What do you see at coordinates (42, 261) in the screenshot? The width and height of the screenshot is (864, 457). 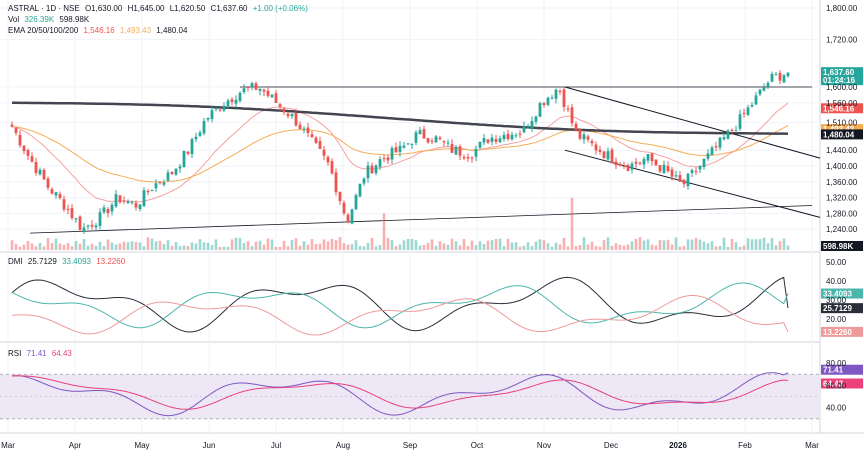 I see `dmi-adx-value: 25.7129` at bounding box center [42, 261].